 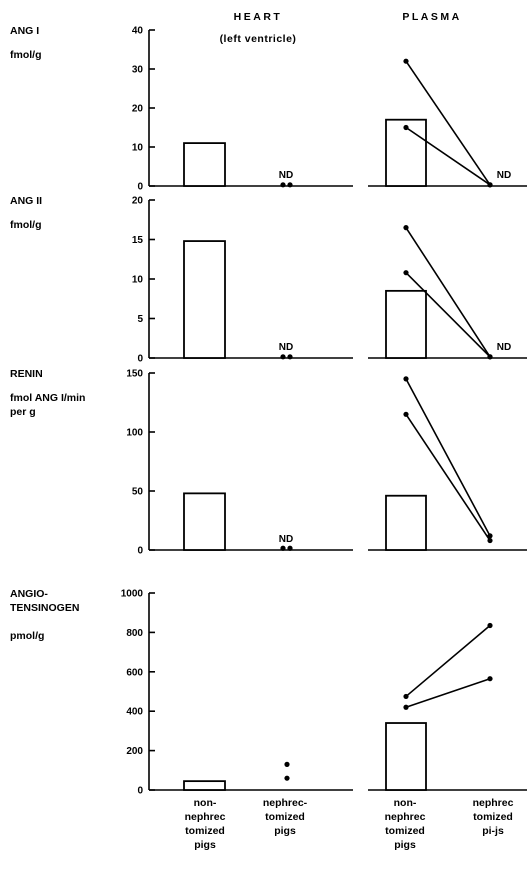 I want to click on group-label: pi-js, so click(x=493, y=831).